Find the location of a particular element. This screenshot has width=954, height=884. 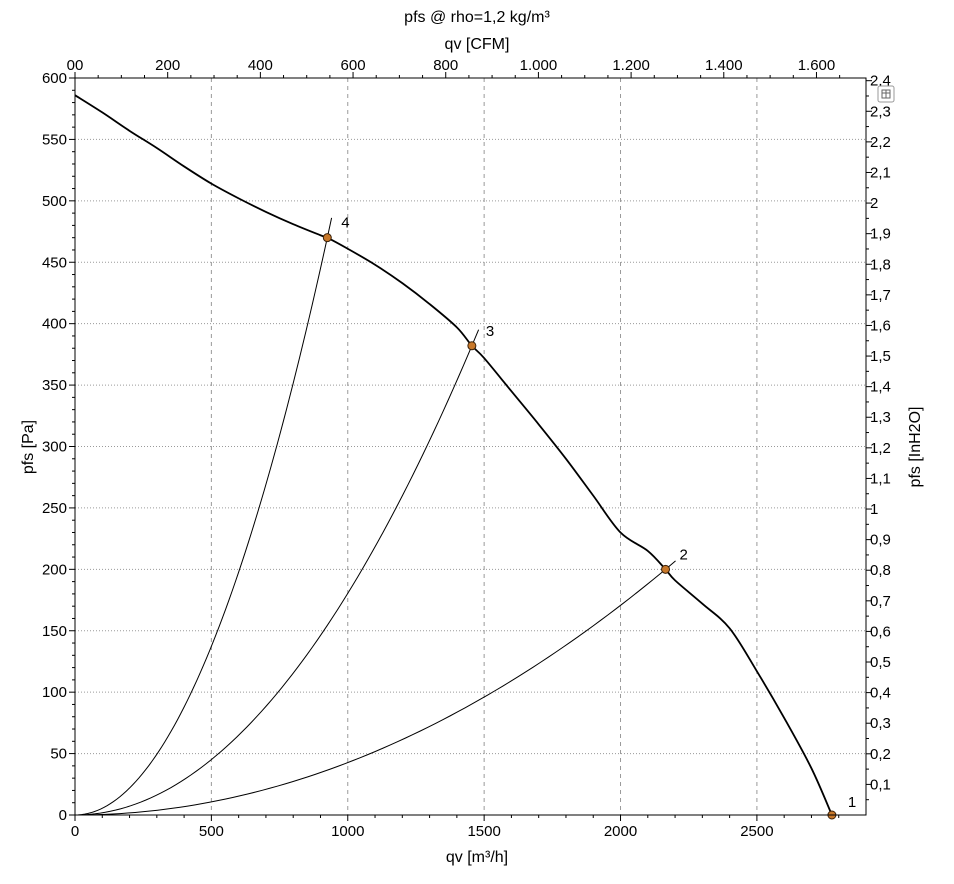

y2-tick-label: 0,9 is located at coordinates (880, 540).